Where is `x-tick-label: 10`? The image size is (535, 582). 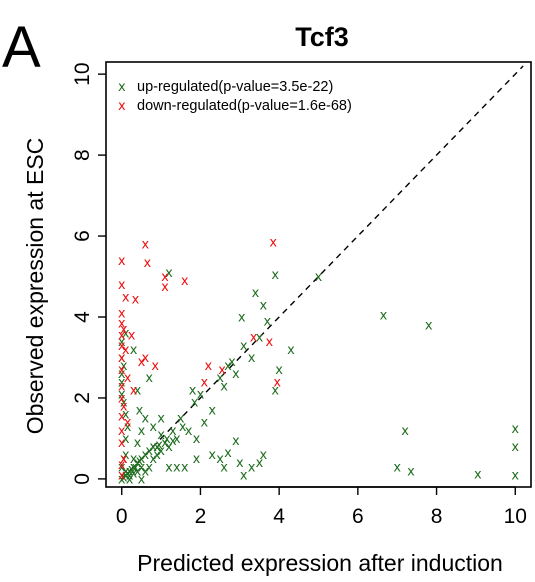 x-tick-label: 10 is located at coordinates (515, 516).